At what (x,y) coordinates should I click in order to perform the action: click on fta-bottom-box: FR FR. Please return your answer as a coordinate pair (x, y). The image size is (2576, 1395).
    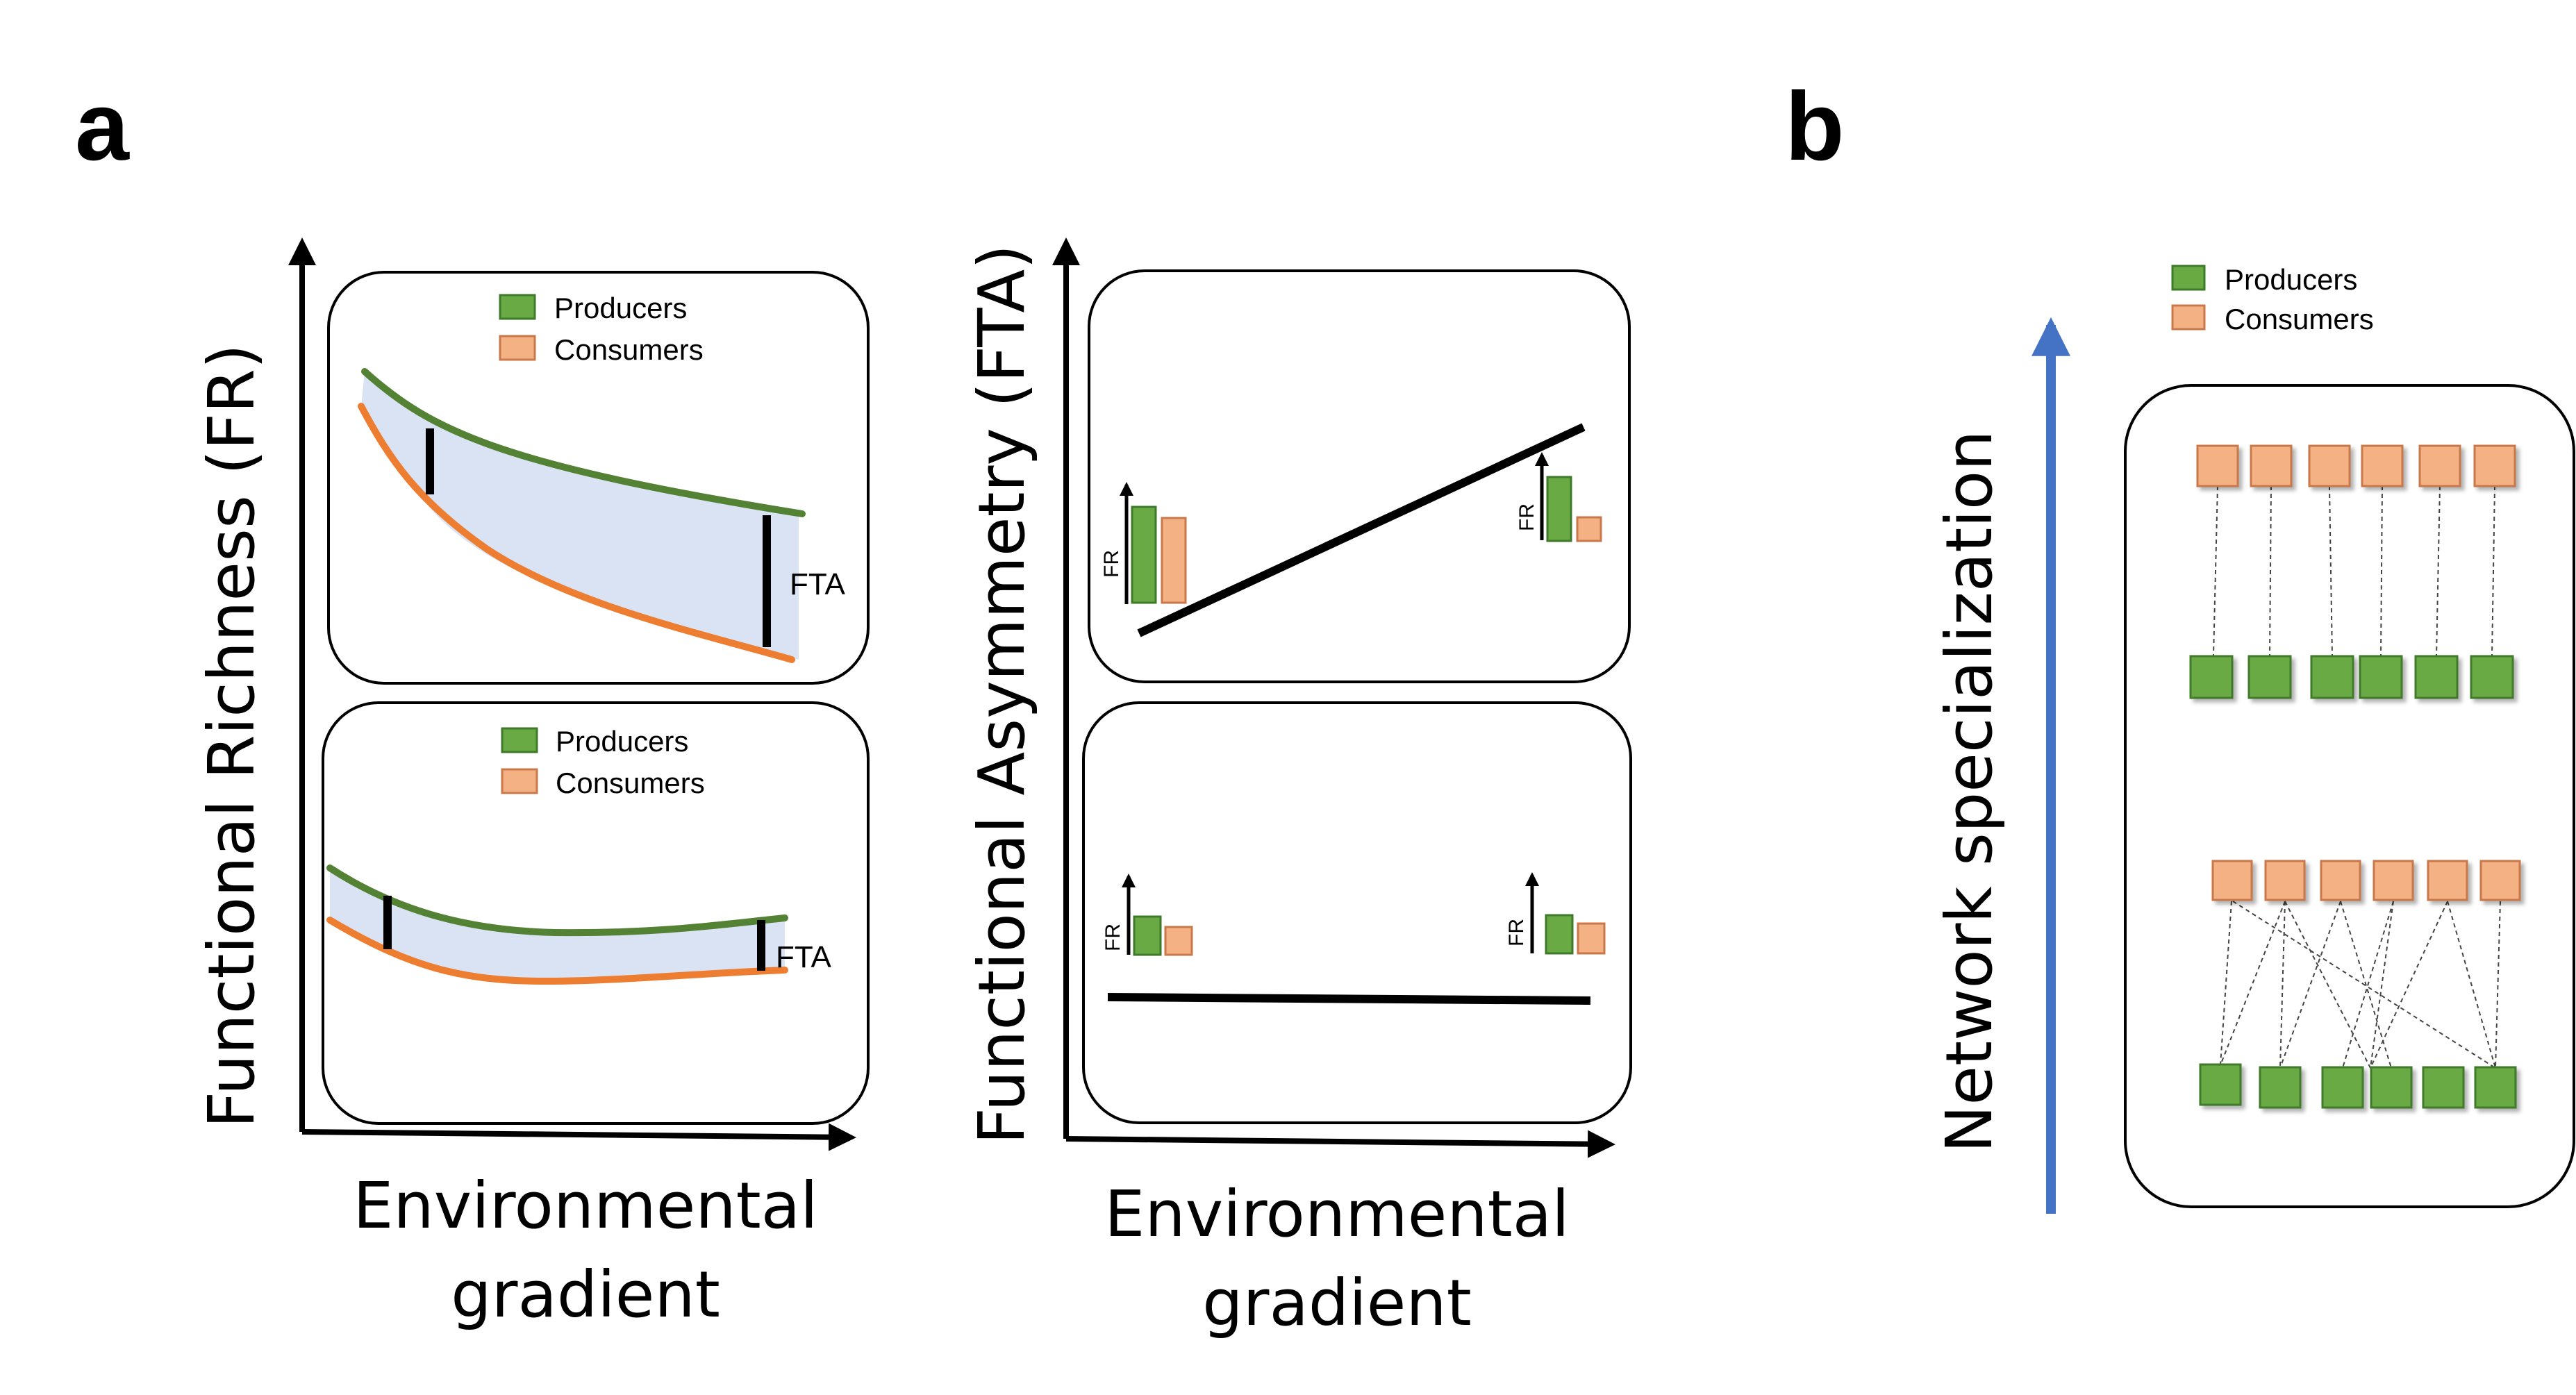
    Looking at the image, I should click on (1357, 912).